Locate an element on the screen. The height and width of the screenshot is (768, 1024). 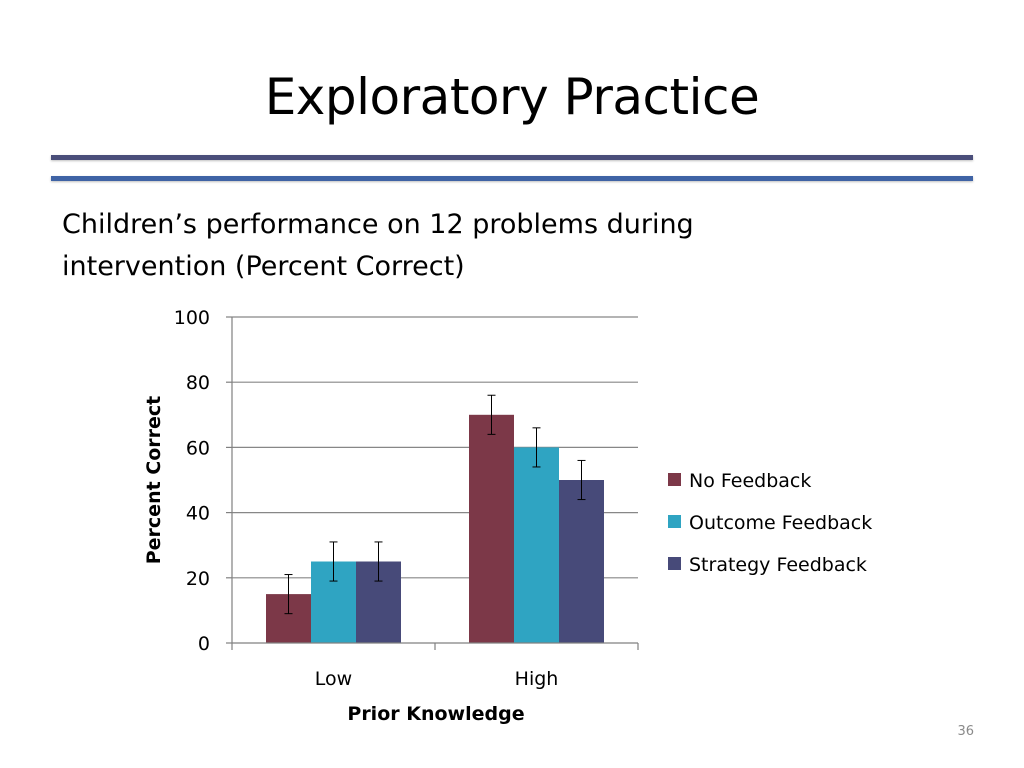
slide-number: 36 is located at coordinates (965, 731).